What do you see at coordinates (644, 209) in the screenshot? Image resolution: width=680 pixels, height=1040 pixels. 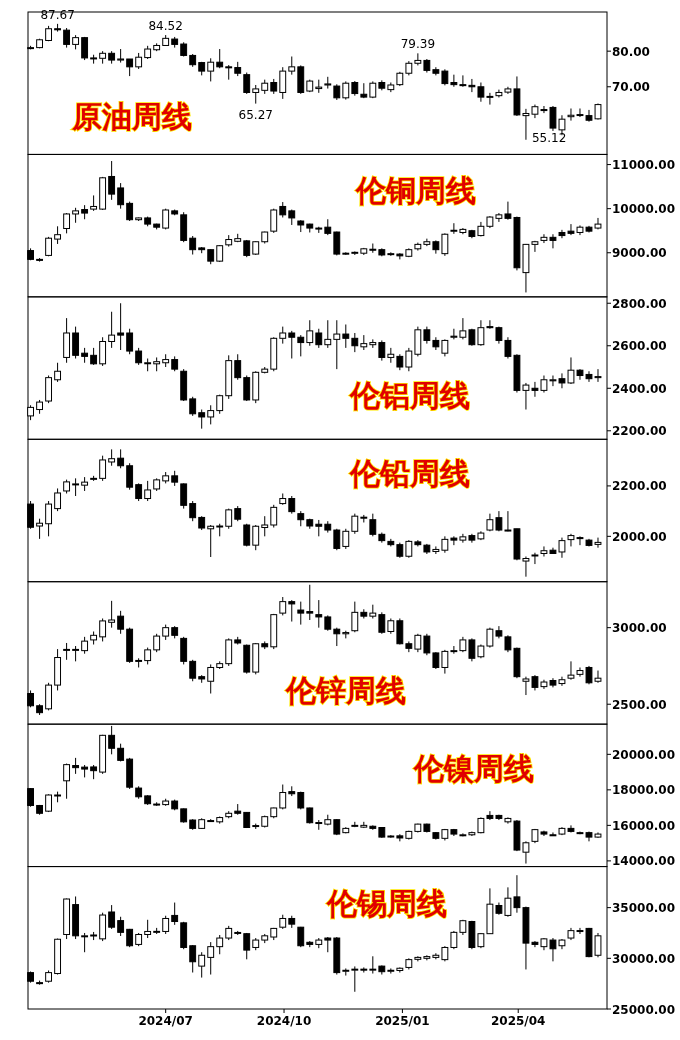 I see `y-tick-label: 10000.00` at bounding box center [644, 209].